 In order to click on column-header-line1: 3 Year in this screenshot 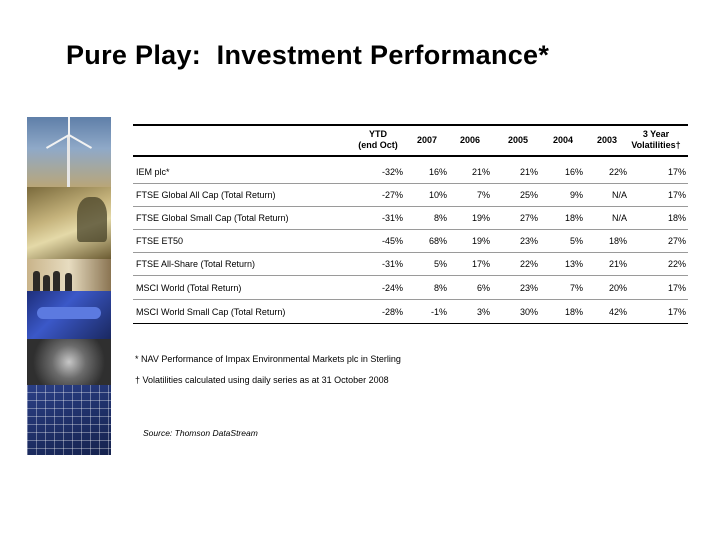, I will do `click(656, 134)`.